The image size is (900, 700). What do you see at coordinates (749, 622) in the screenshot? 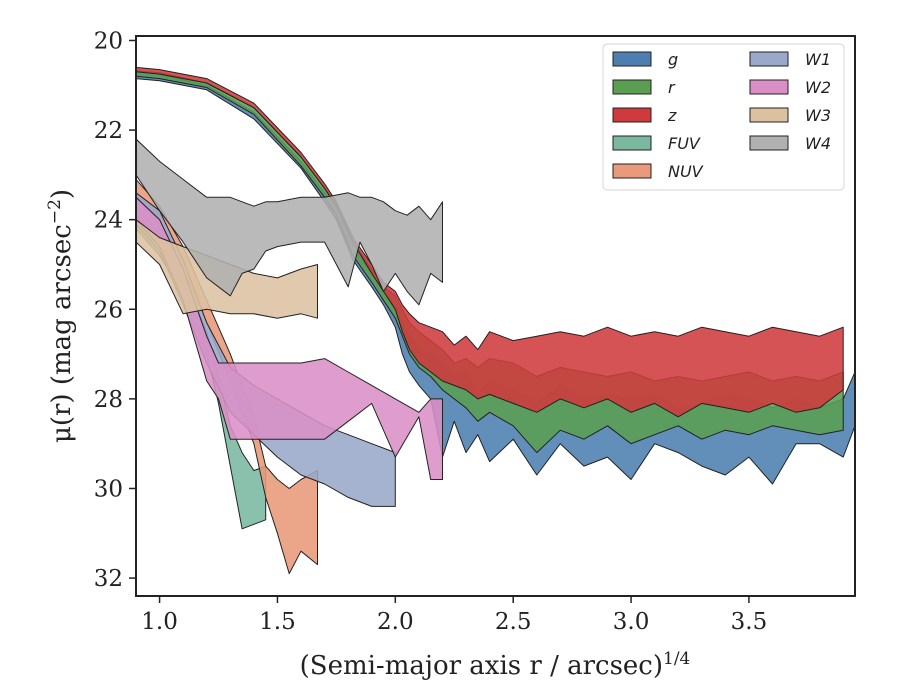
I see `x-tick-label: 3.5` at bounding box center [749, 622].